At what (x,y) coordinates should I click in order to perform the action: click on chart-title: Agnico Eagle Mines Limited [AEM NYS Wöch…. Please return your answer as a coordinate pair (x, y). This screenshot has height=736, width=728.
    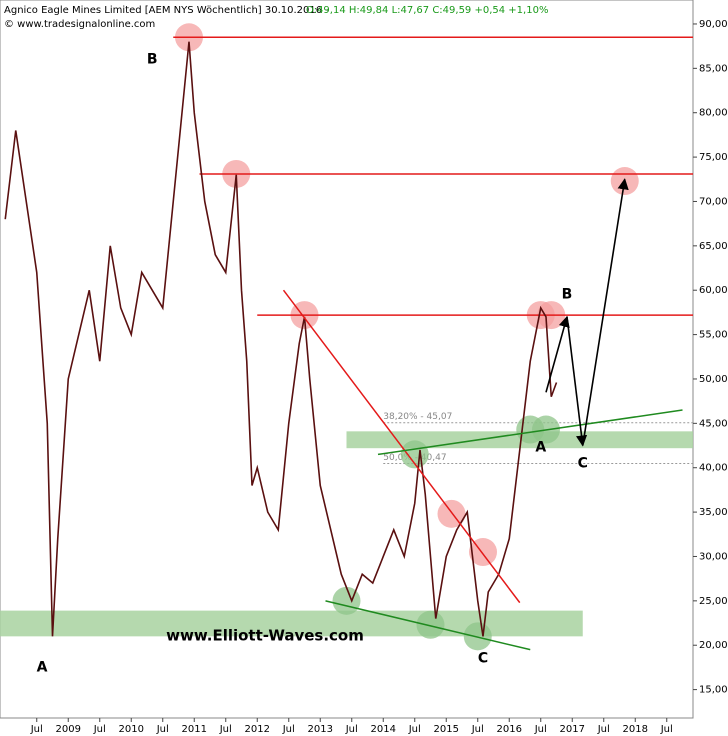
    Looking at the image, I should click on (166, 10).